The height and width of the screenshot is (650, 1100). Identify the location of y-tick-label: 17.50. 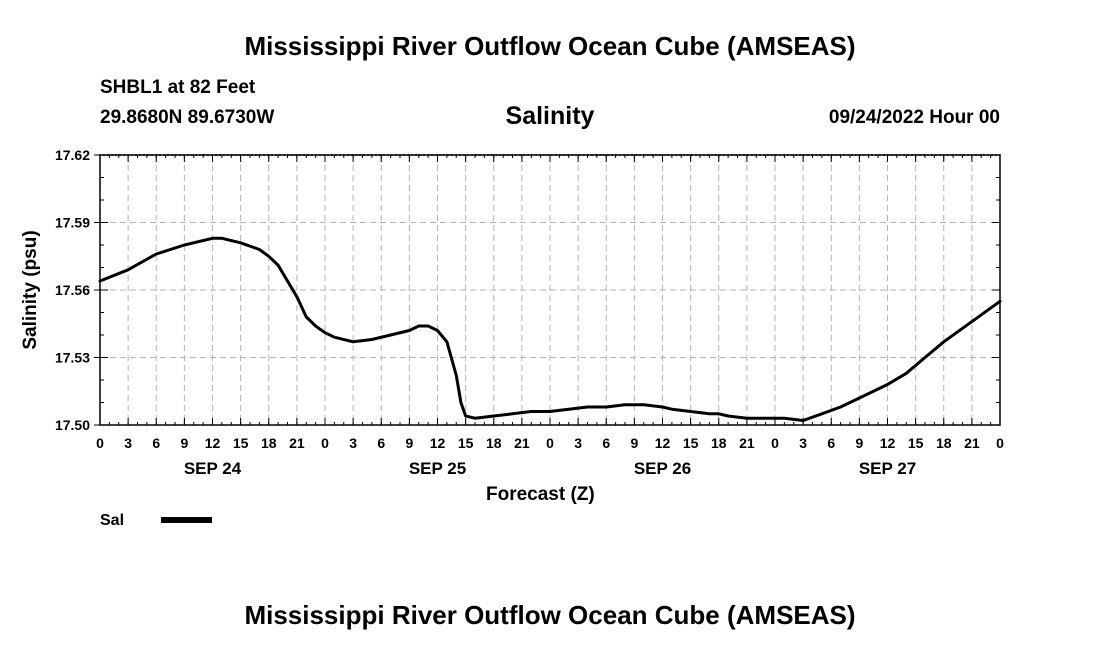
(72, 425).